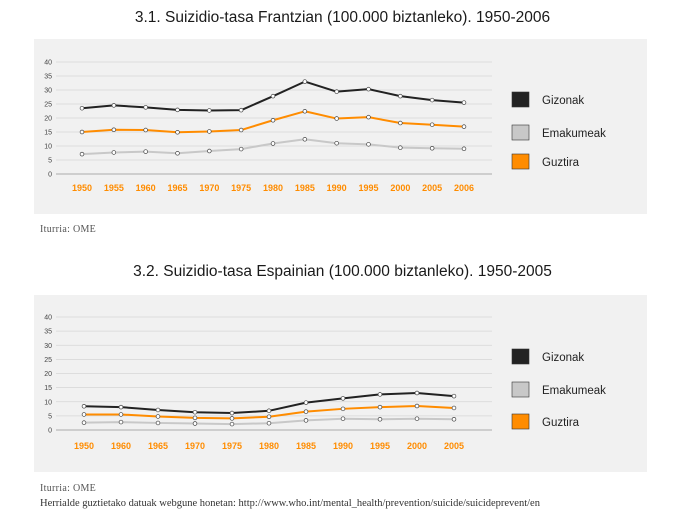 The image size is (685, 527). Describe the element at coordinates (48, 388) in the screenshot. I see `chart-2-y-tick-label: 15` at that location.